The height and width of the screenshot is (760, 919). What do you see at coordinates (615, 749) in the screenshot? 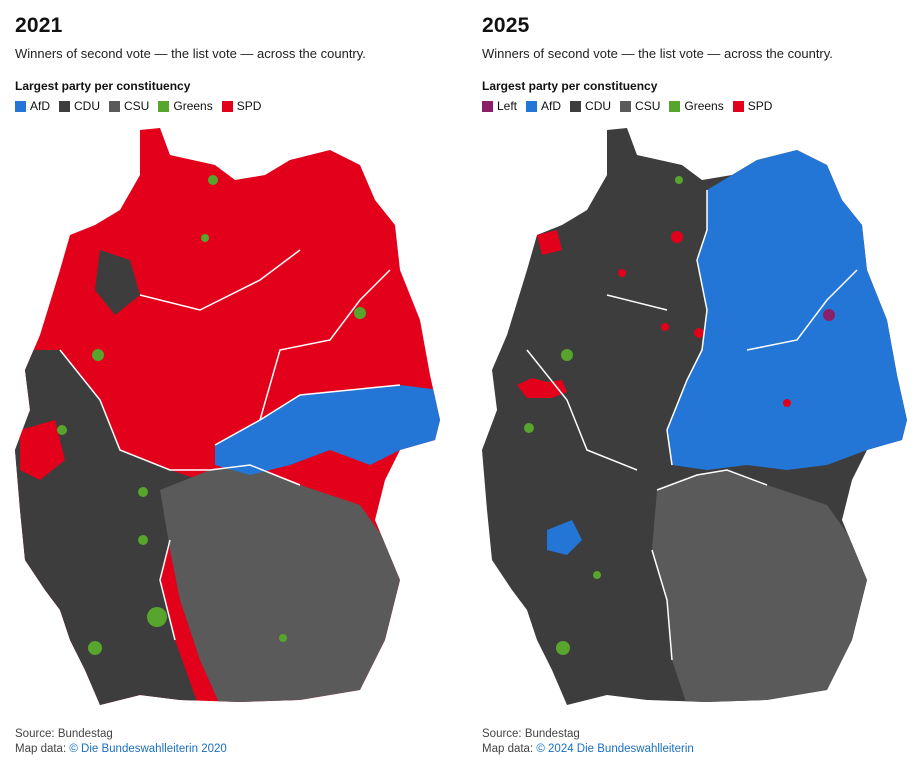
I see `map-data-link: © 2024 Die Bundeswahlleiterin` at bounding box center [615, 749].